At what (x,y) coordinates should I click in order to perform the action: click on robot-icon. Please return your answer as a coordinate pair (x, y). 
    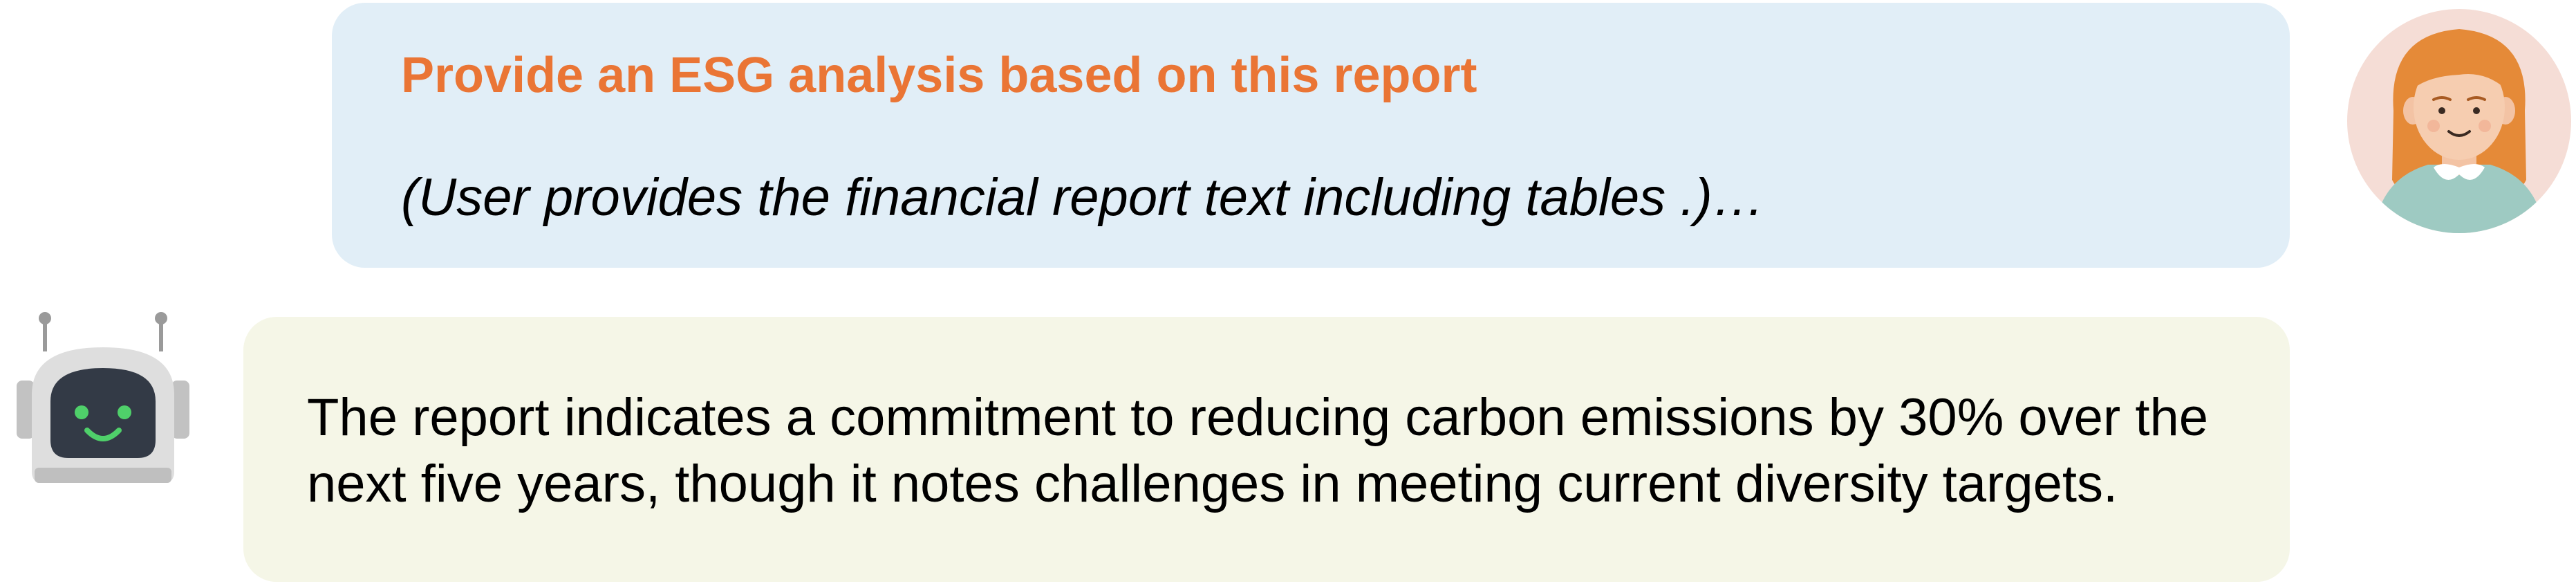
    Looking at the image, I should click on (103, 402).